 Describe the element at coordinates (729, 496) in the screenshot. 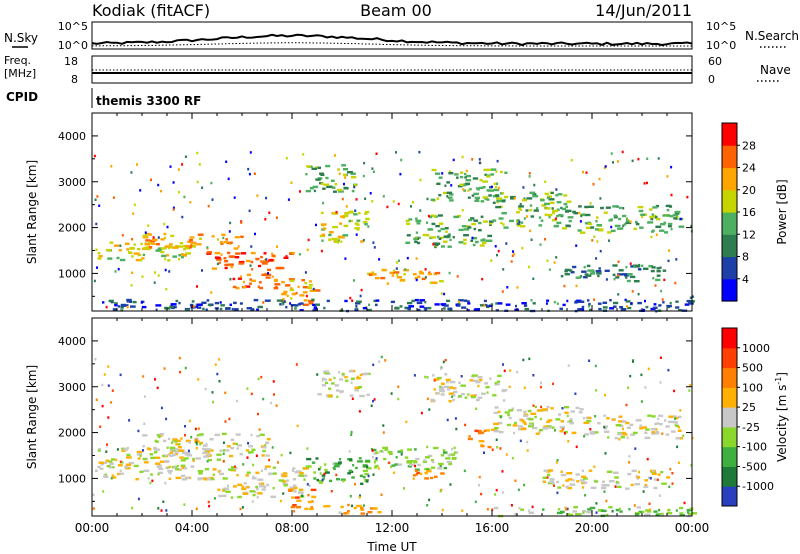

I see `velocity-colorbar-segment` at that location.